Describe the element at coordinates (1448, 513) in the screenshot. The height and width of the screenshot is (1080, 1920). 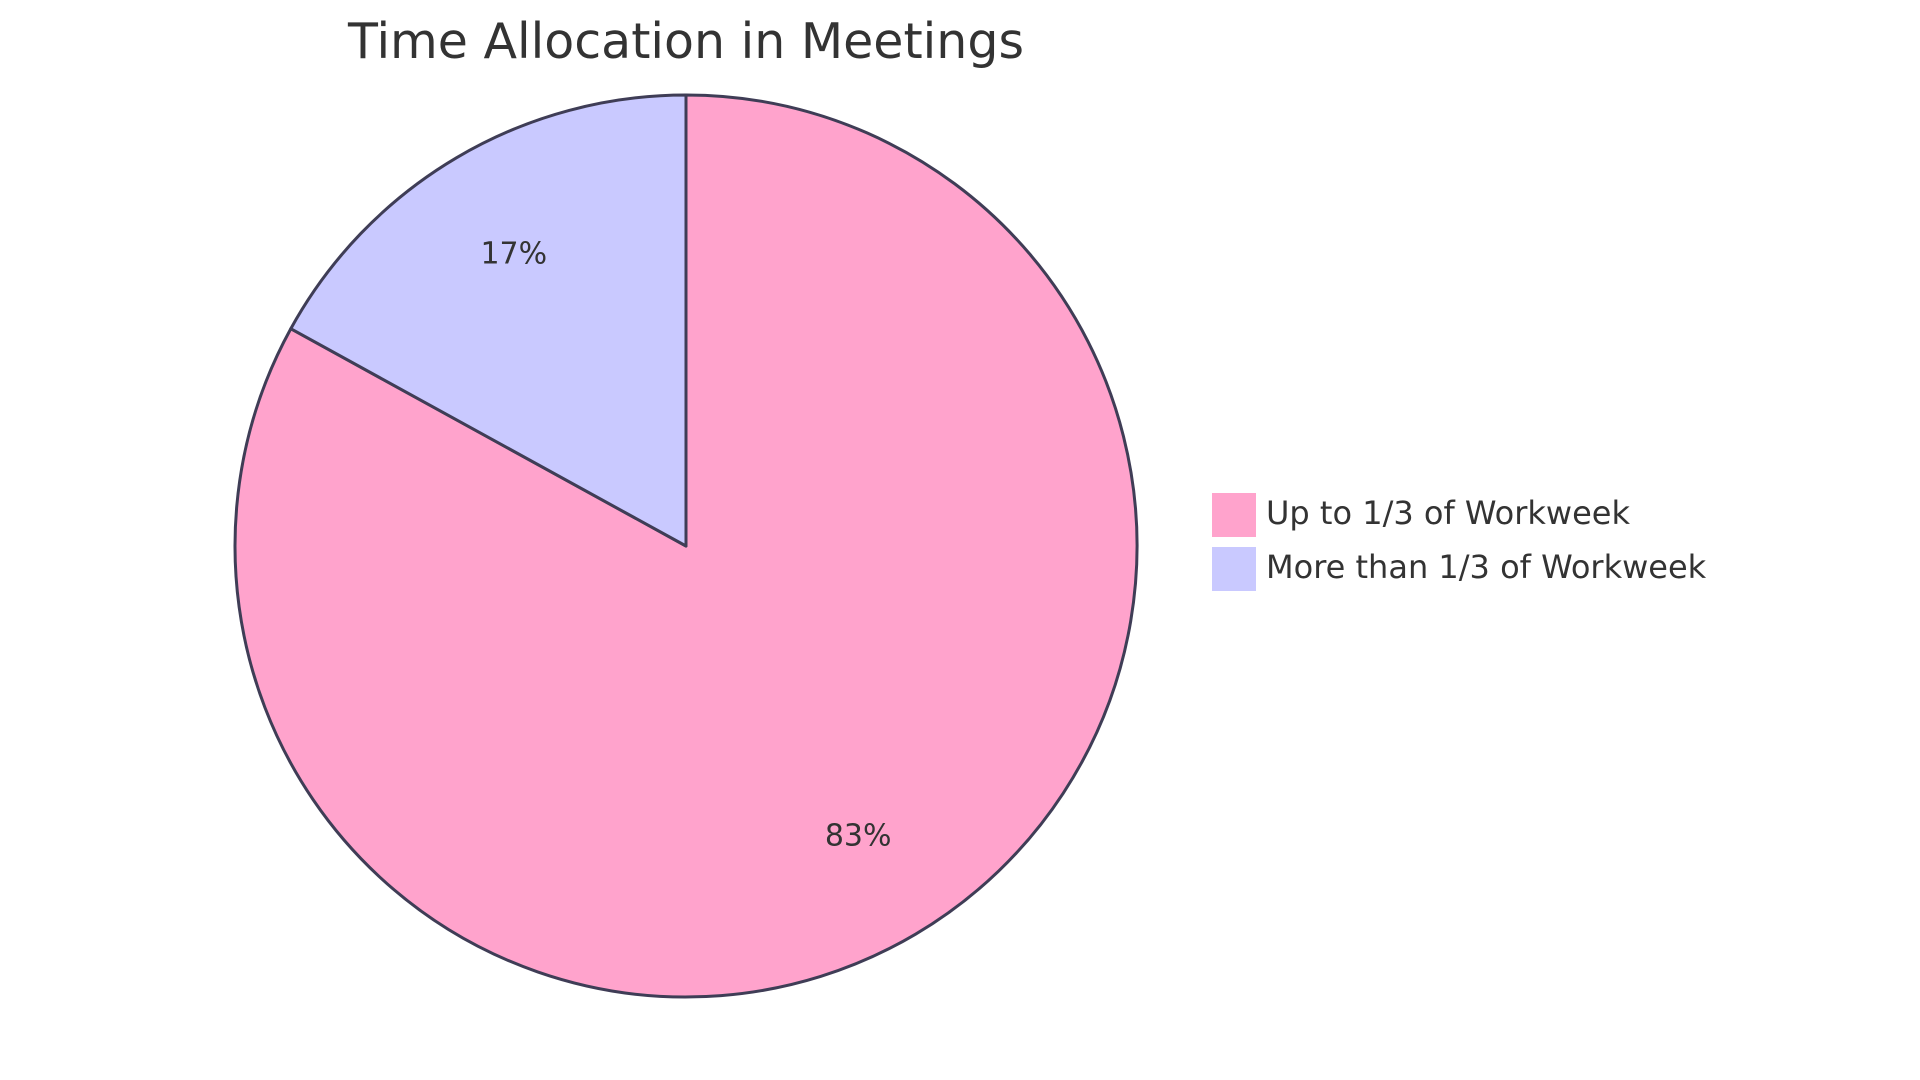
I see `legend-label-1: Up to 1/3 of Workweek` at that location.